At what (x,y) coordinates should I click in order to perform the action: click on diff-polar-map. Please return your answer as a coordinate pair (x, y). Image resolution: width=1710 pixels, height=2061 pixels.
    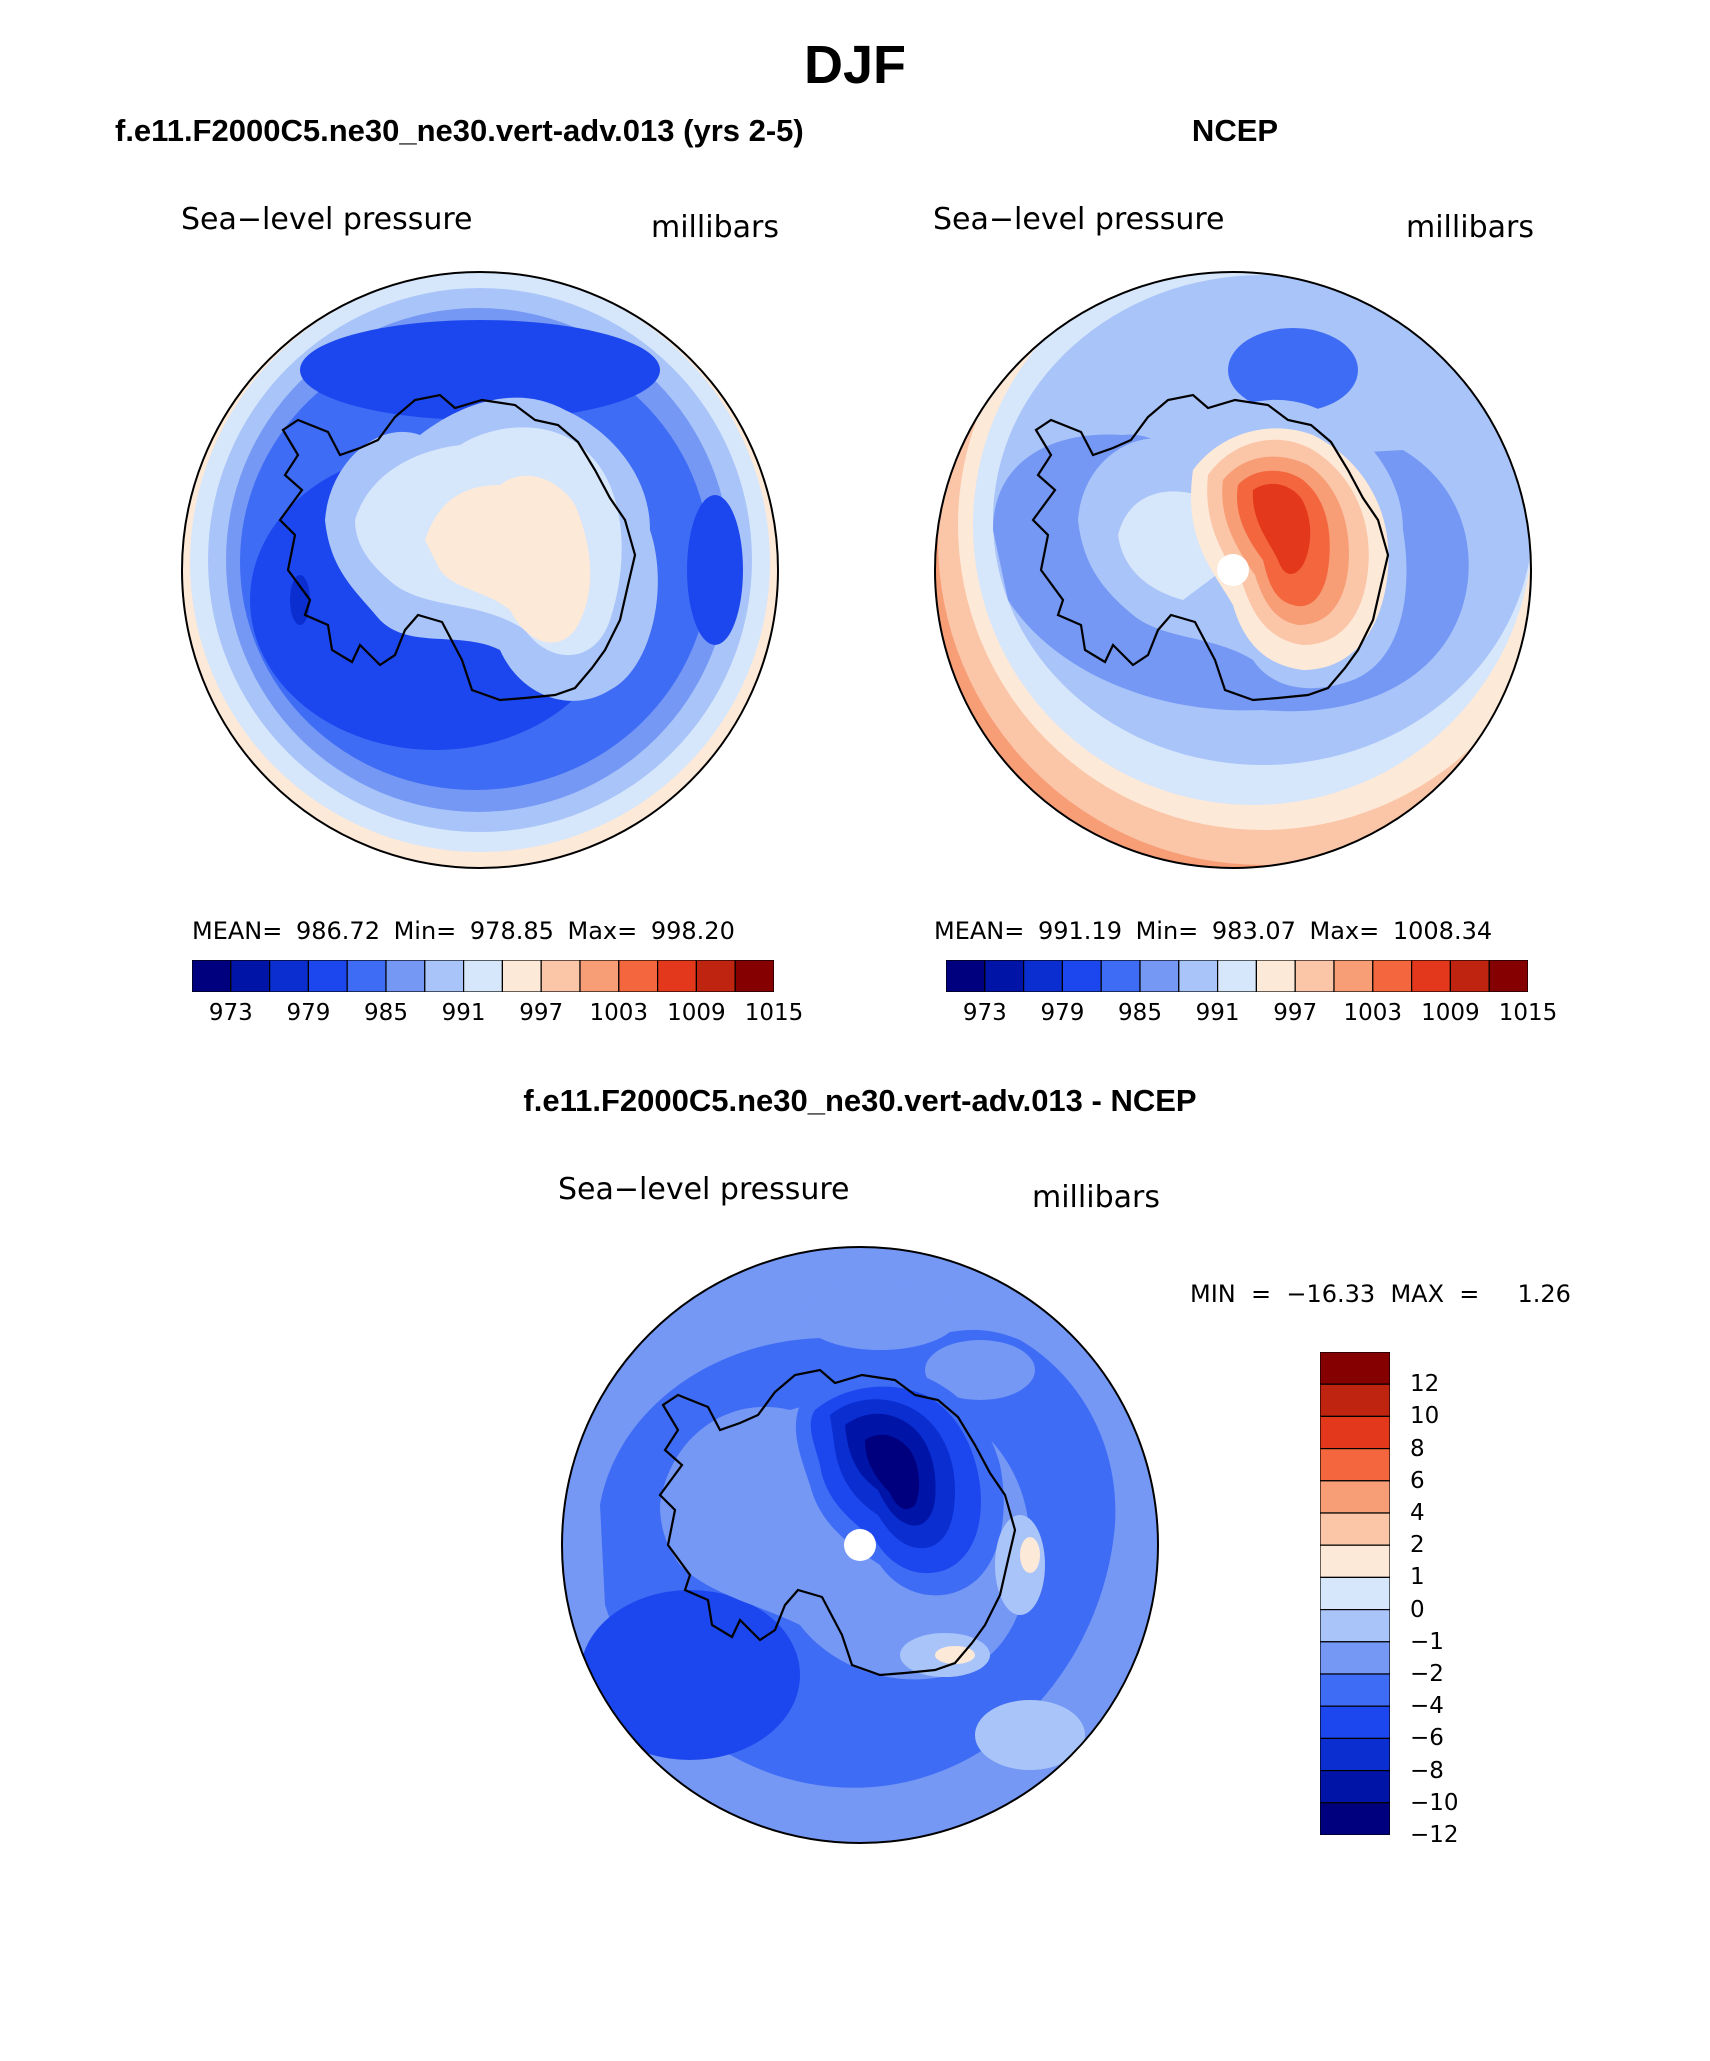
    Looking at the image, I should click on (860, 1545).